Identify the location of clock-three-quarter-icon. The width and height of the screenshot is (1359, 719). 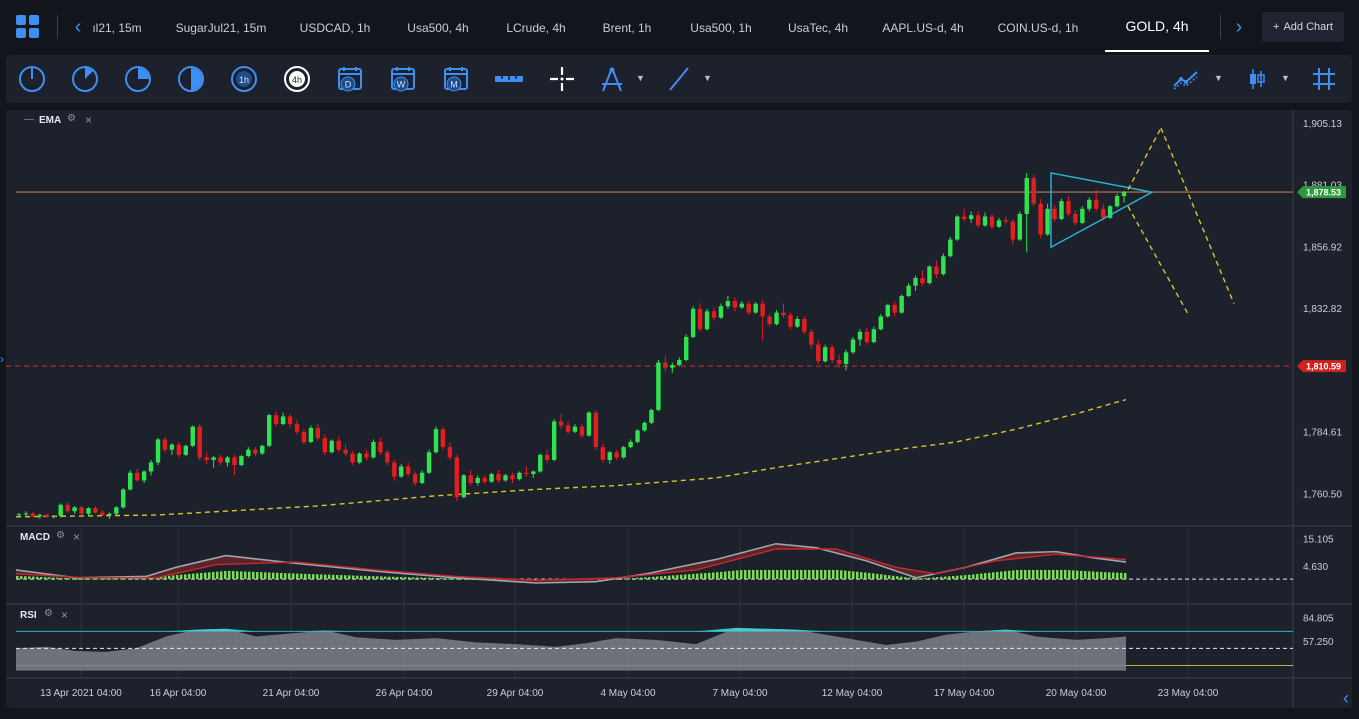
(138, 79).